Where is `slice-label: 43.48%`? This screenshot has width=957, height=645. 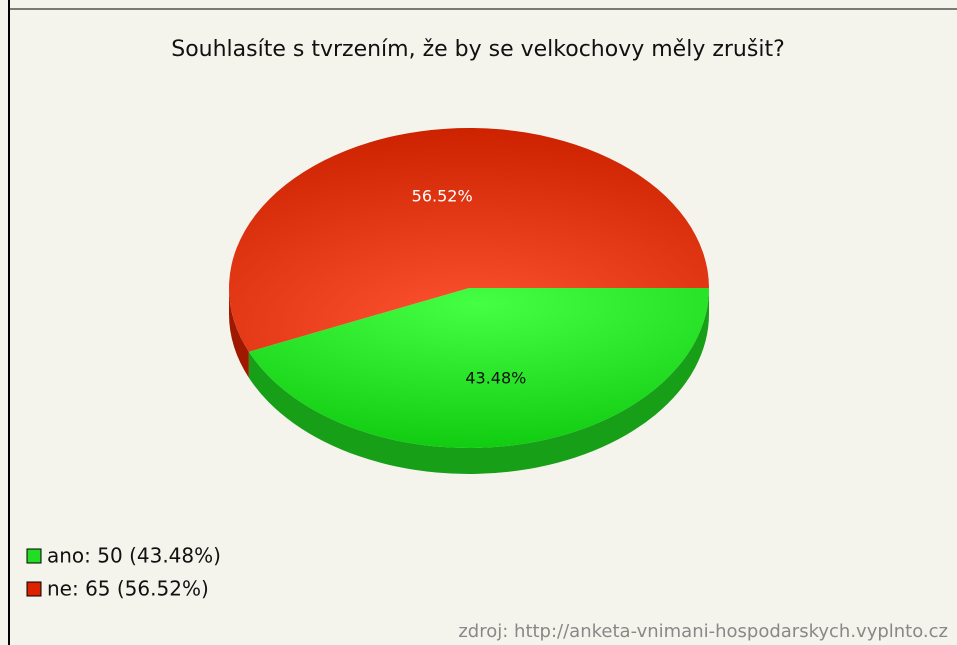 slice-label: 43.48% is located at coordinates (495, 377).